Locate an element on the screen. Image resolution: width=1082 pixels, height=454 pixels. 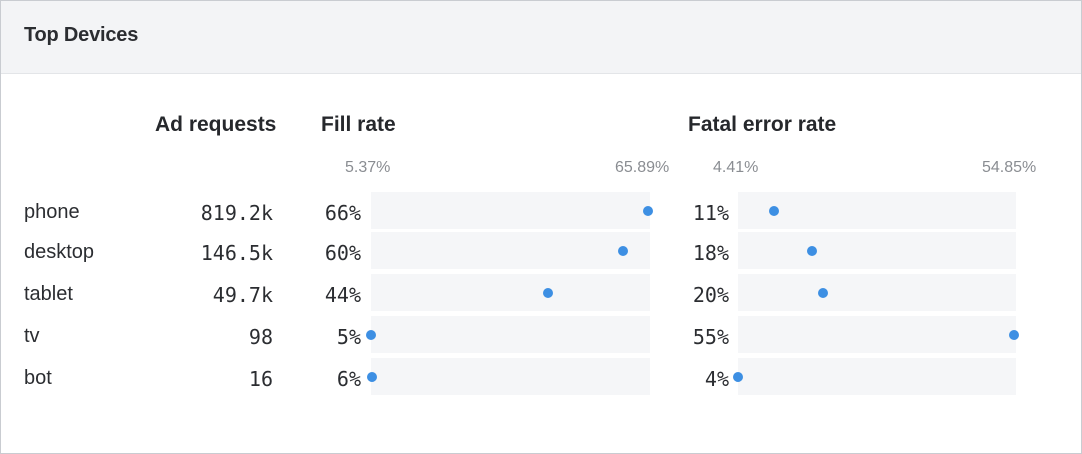
fill-rate-value: 5% is located at coordinates (348, 337).